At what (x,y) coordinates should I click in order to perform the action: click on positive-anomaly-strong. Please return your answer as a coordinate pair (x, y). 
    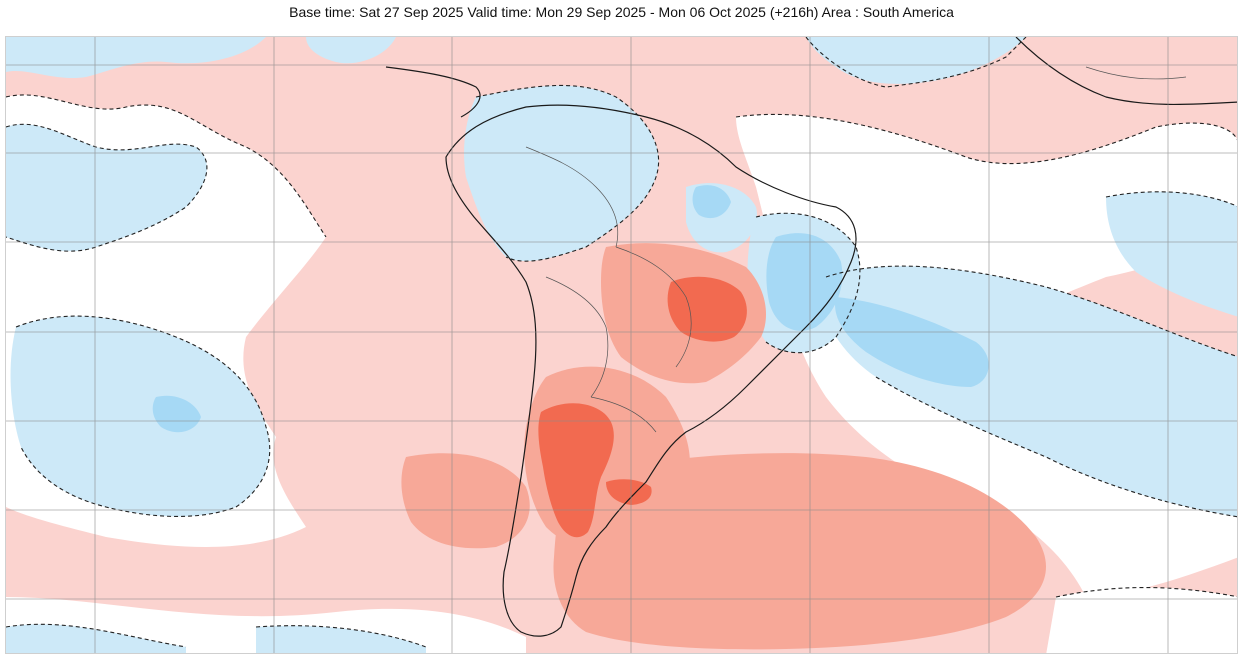
    Looking at the image, I should click on (642, 407).